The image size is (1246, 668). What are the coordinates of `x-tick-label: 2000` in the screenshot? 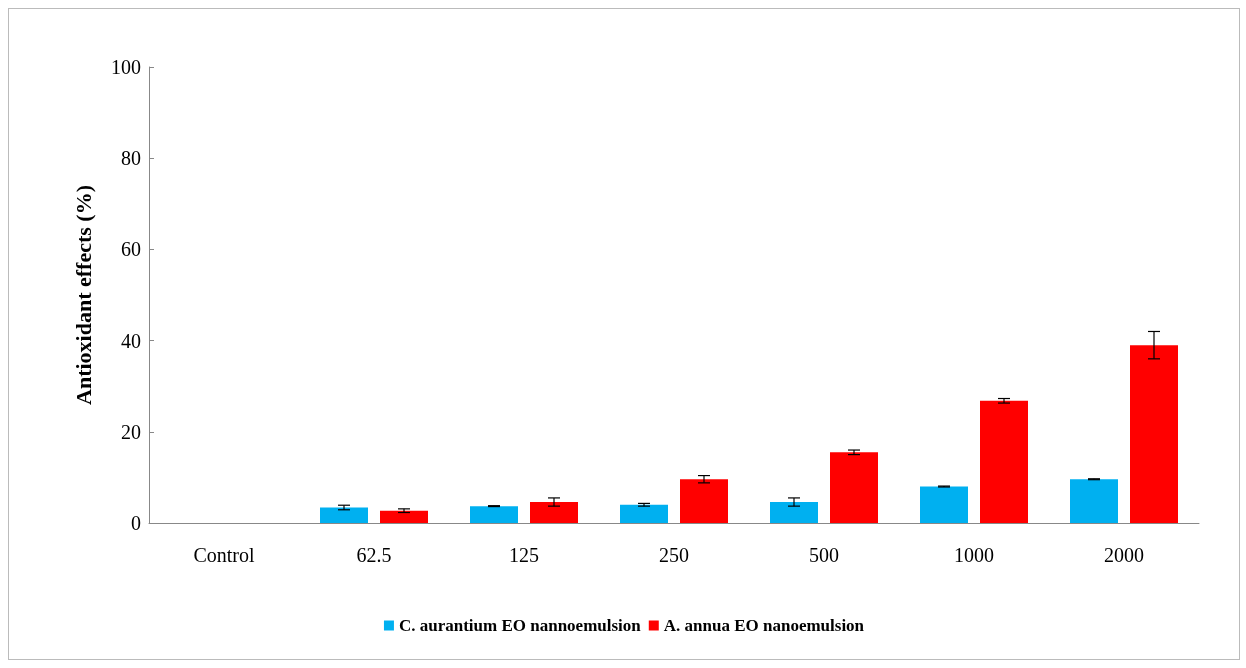 It's located at (1124, 555).